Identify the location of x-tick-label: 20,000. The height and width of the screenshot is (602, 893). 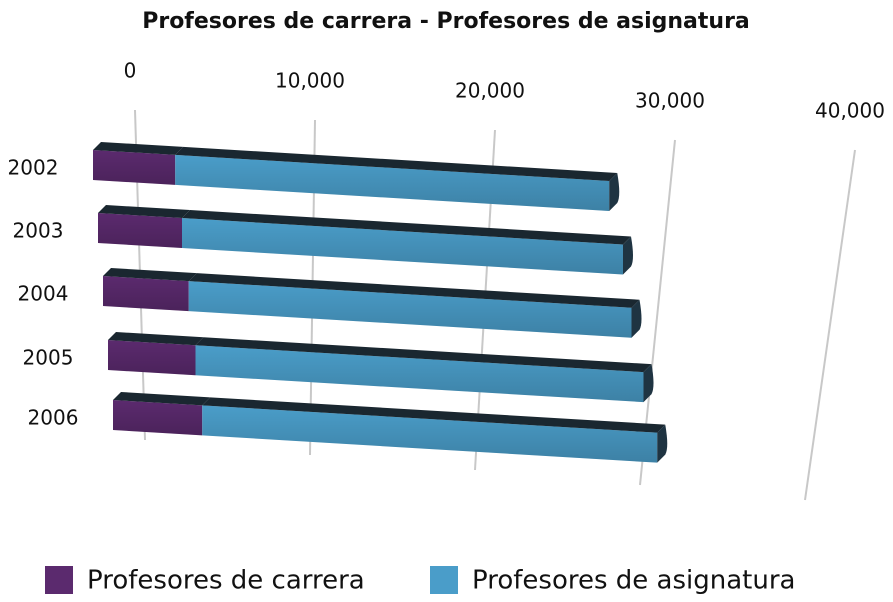
(490, 91).